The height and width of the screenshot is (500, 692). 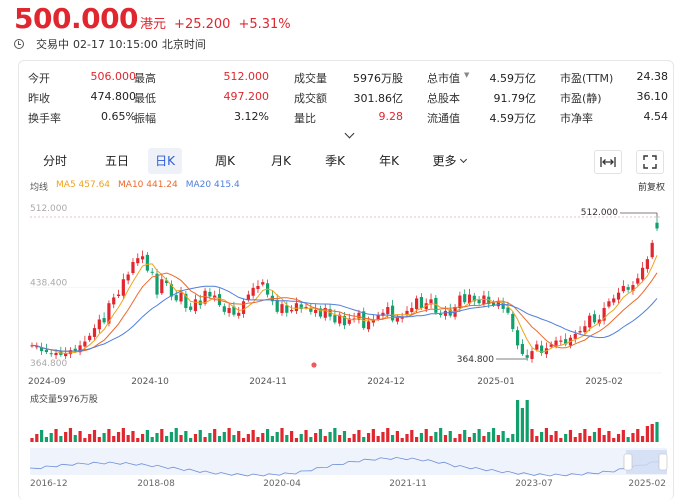 I want to click on tab-7: 更多, so click(x=449, y=161).